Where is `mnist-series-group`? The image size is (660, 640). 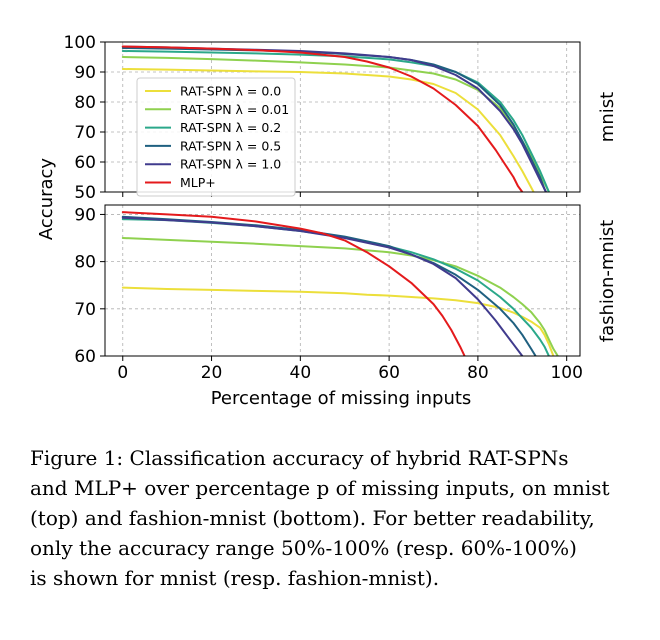 mnist-series-group is located at coordinates (336, 118).